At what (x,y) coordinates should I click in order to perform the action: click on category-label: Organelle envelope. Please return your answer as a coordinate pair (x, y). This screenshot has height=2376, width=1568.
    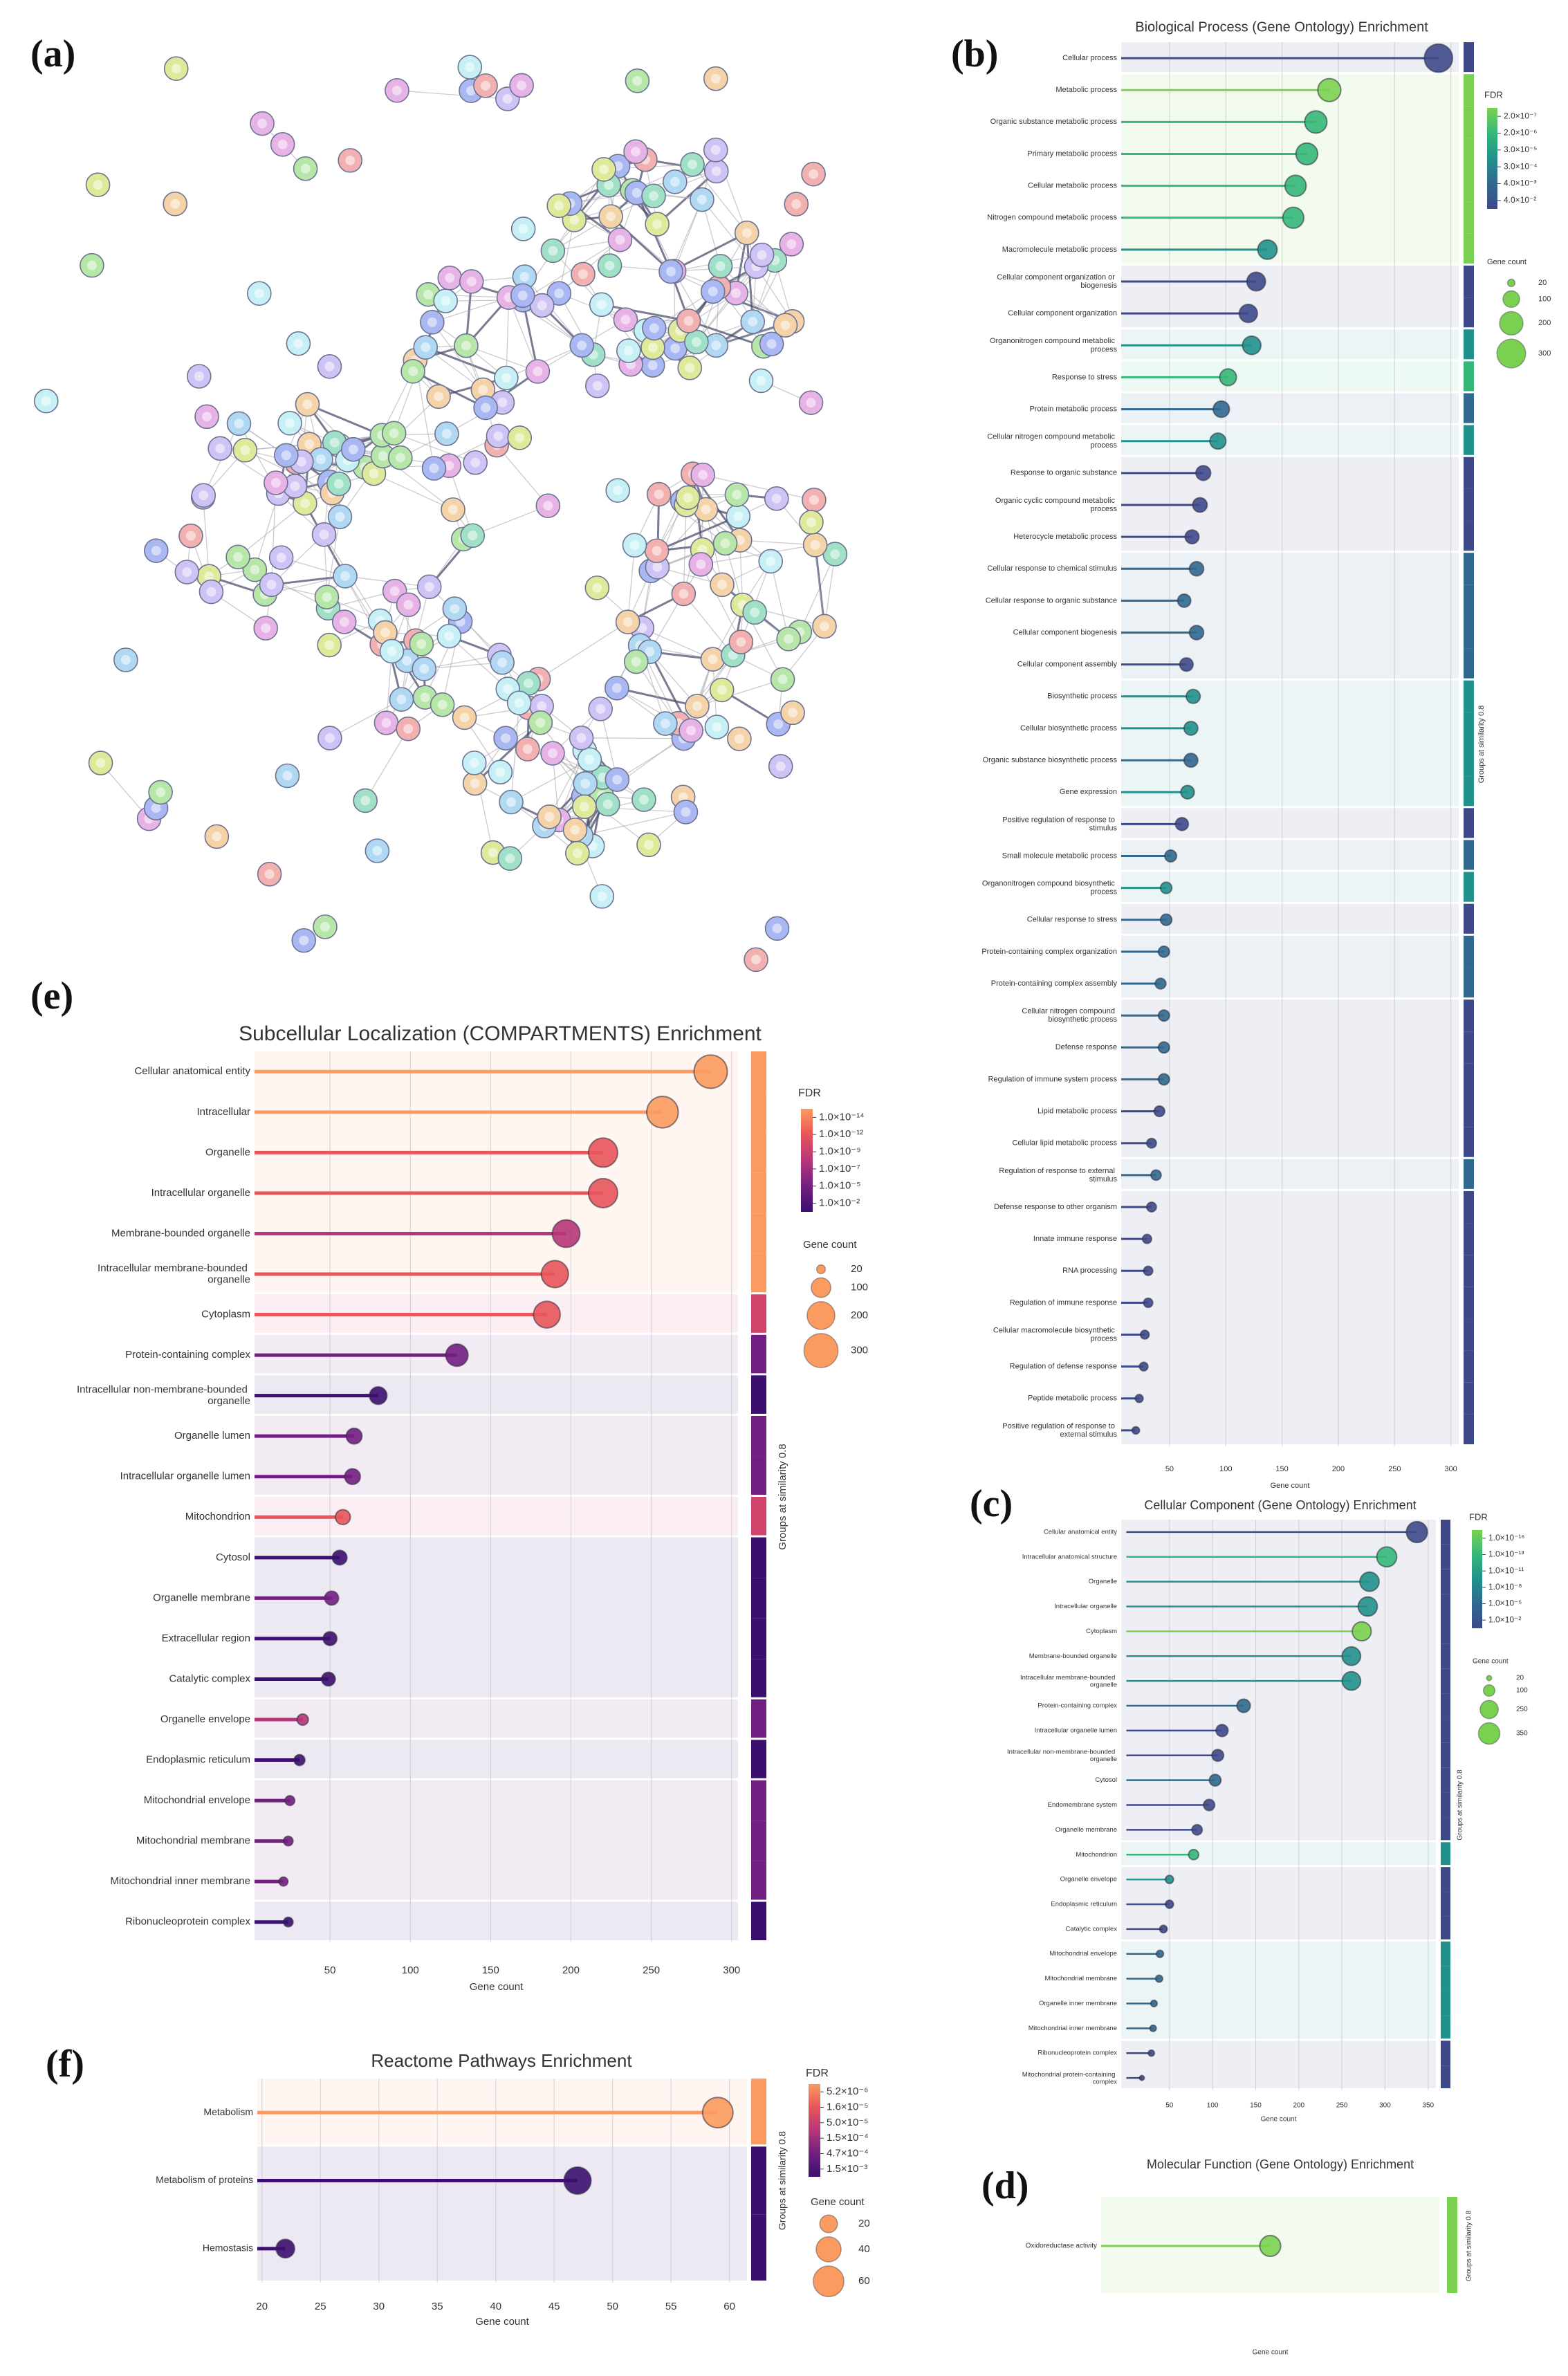
    Looking at the image, I should click on (1088, 1880).